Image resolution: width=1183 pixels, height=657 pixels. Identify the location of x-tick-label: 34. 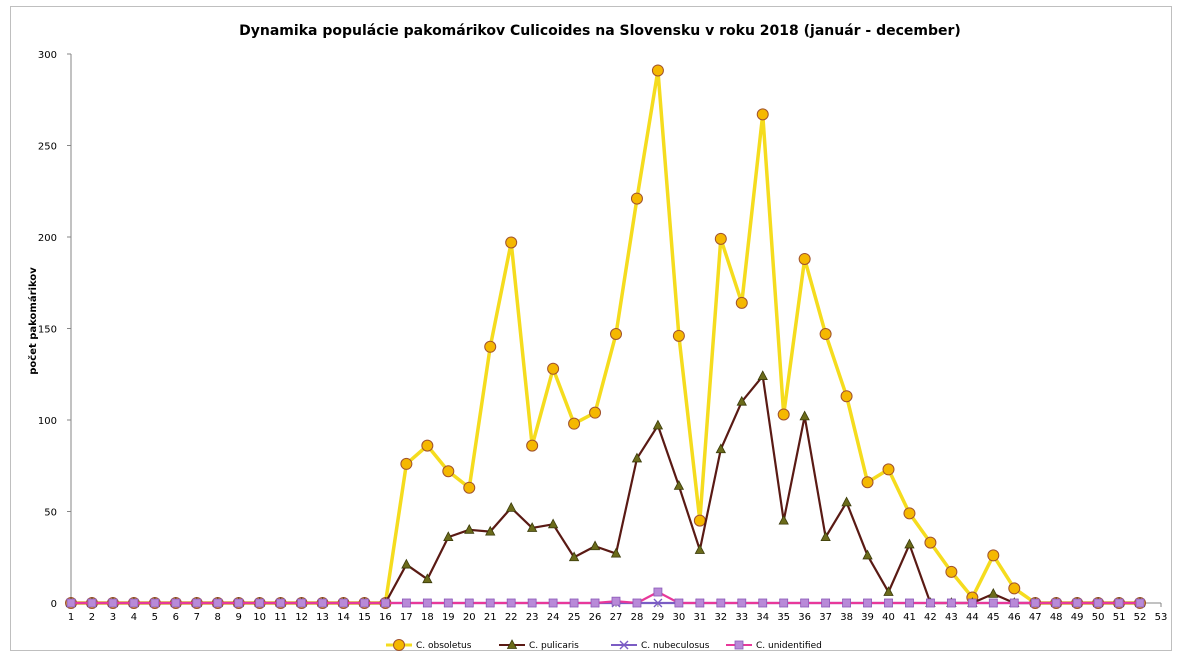
(762, 617).